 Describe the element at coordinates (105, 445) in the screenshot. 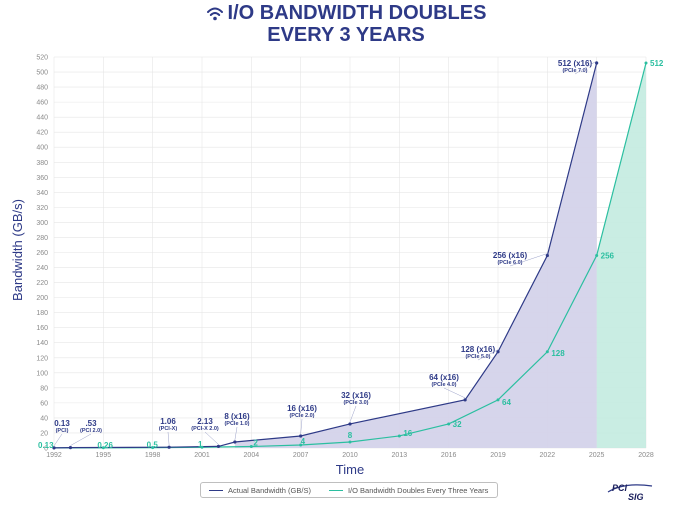

I see `projected-value-label: 0.26` at that location.